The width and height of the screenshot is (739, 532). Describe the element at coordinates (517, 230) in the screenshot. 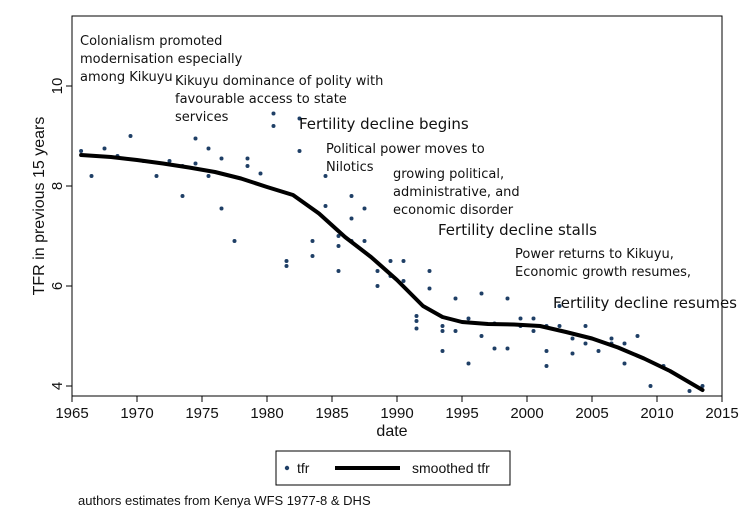

I see `annotation-text: Fertility decline stalls` at that location.